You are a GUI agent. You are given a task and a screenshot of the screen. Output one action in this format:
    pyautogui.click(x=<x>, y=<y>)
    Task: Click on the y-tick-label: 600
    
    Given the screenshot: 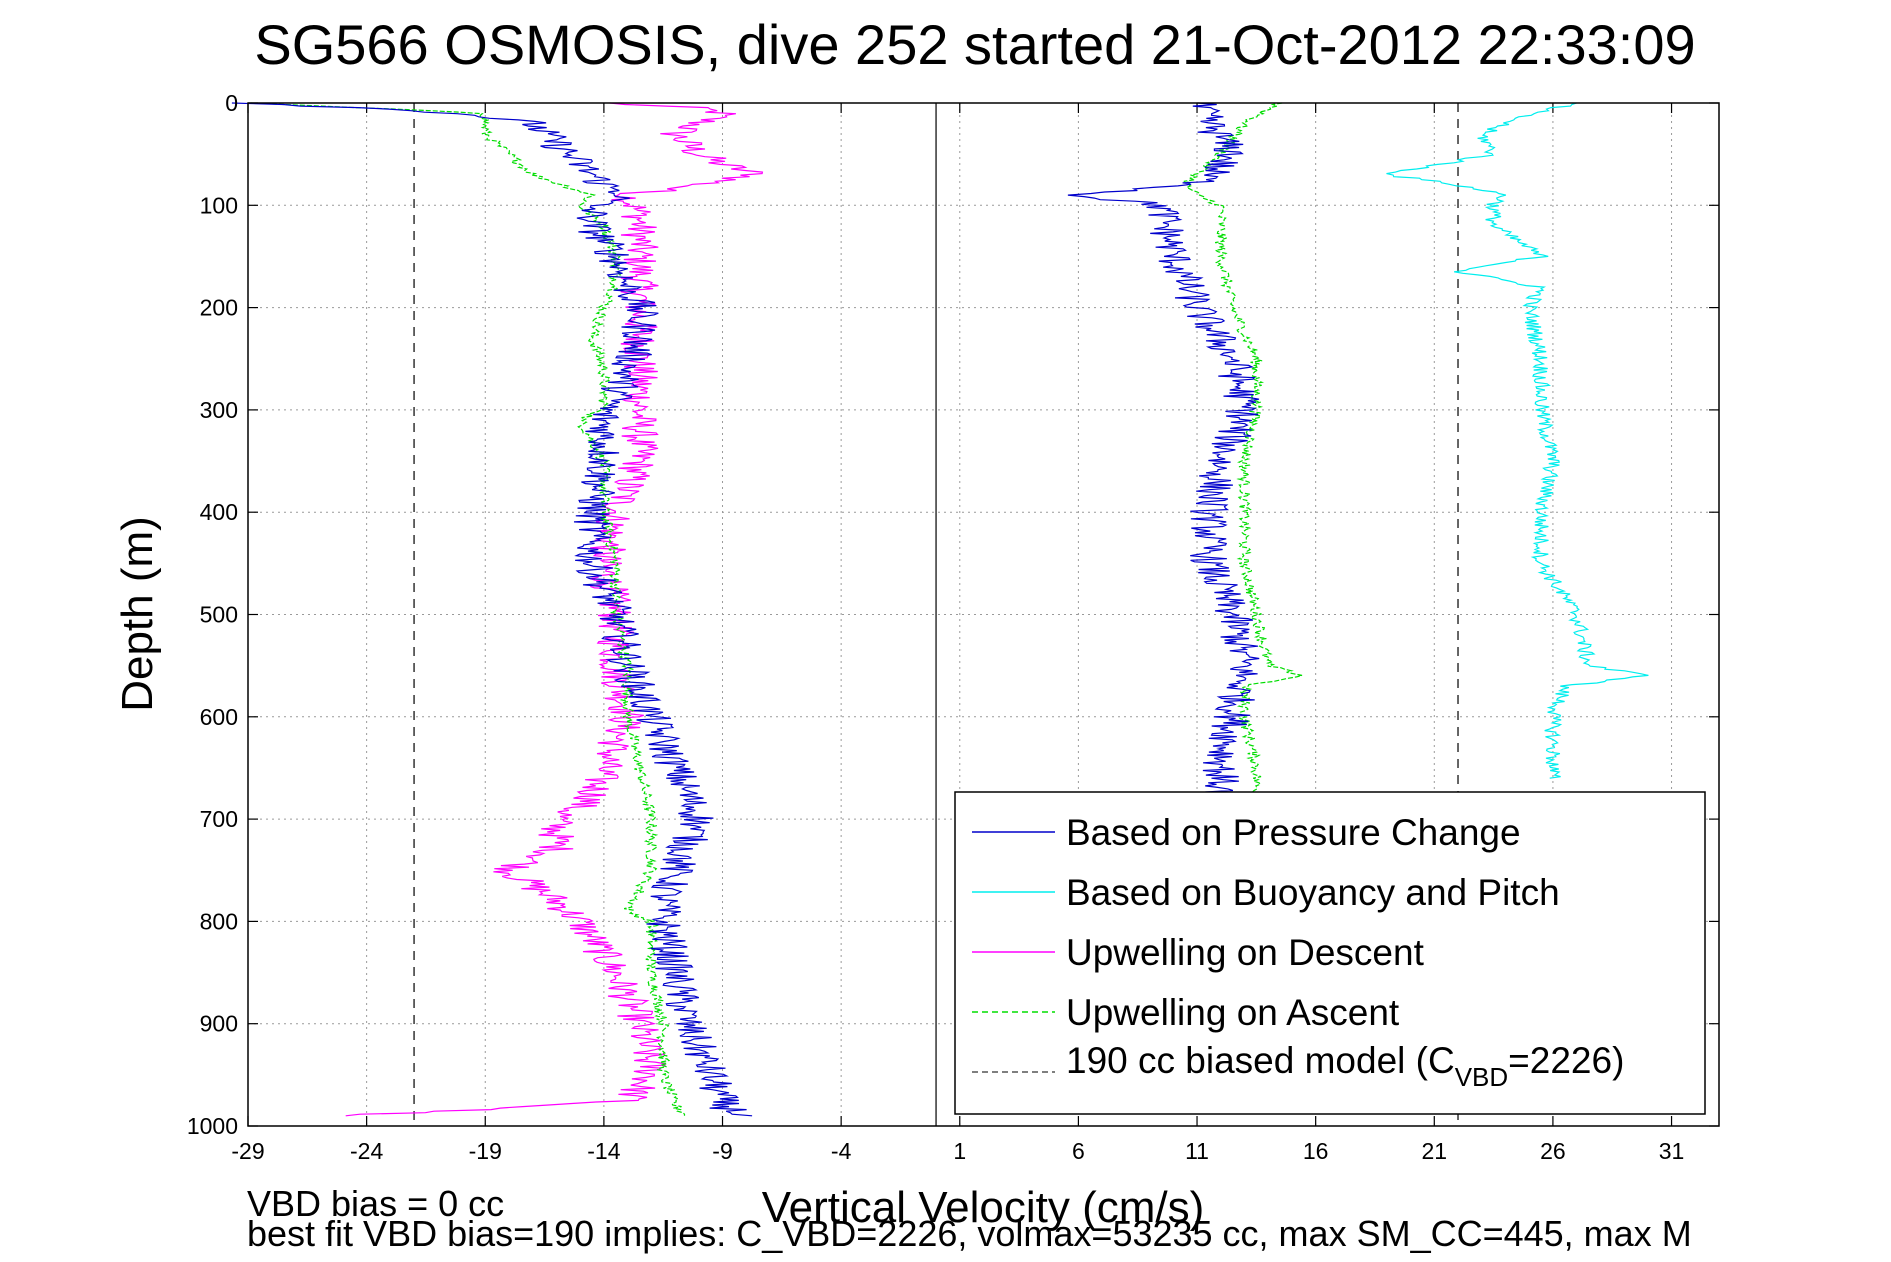 What is the action you would take?
    pyautogui.click(x=219, y=717)
    